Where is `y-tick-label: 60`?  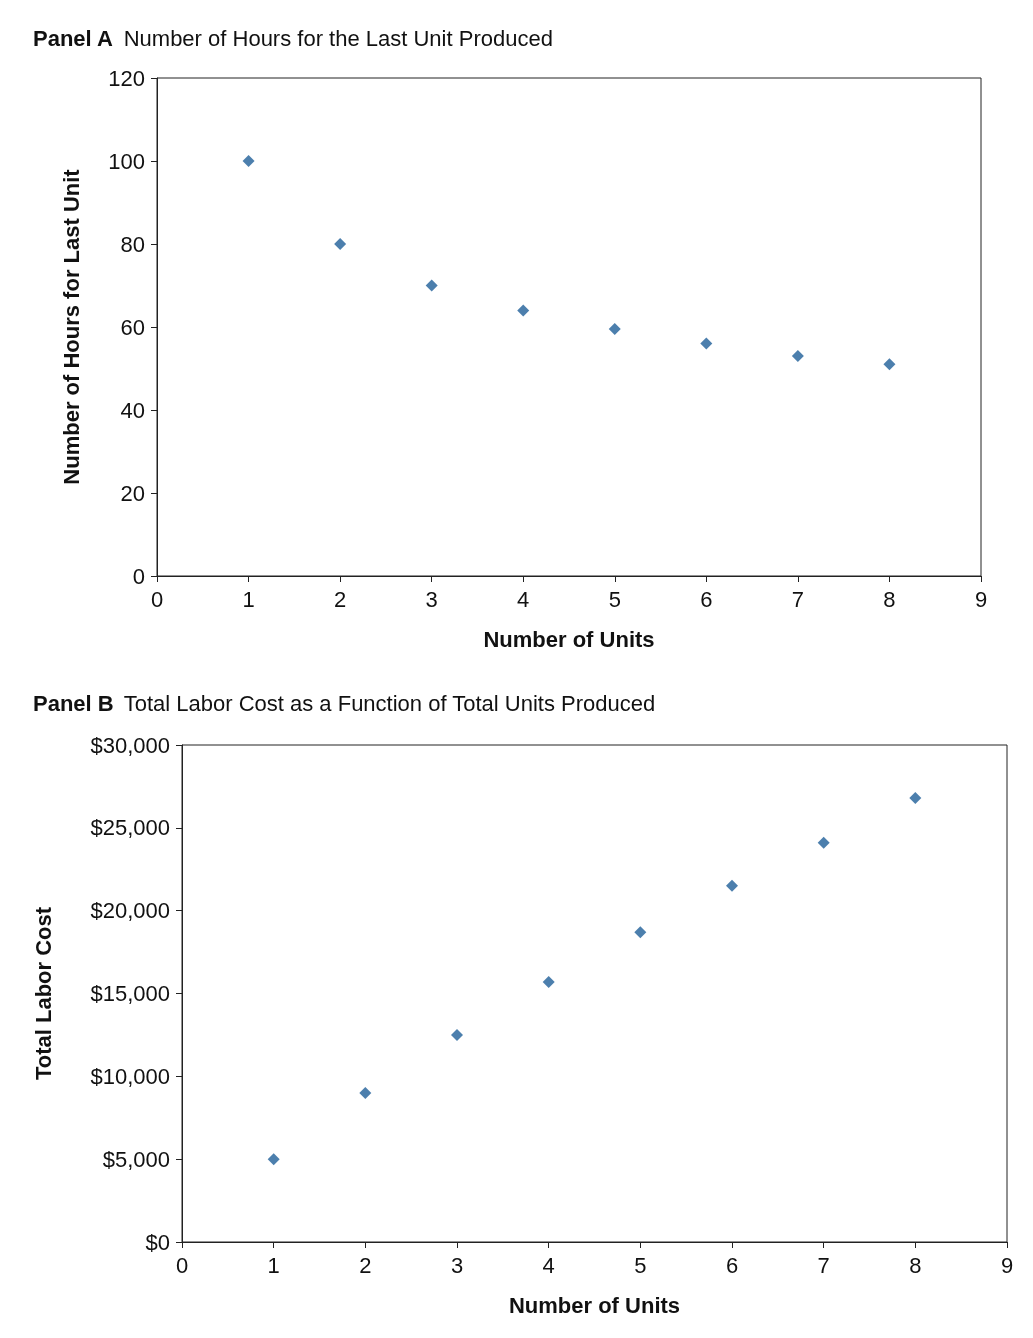 y-tick-label: 60 is located at coordinates (132, 327).